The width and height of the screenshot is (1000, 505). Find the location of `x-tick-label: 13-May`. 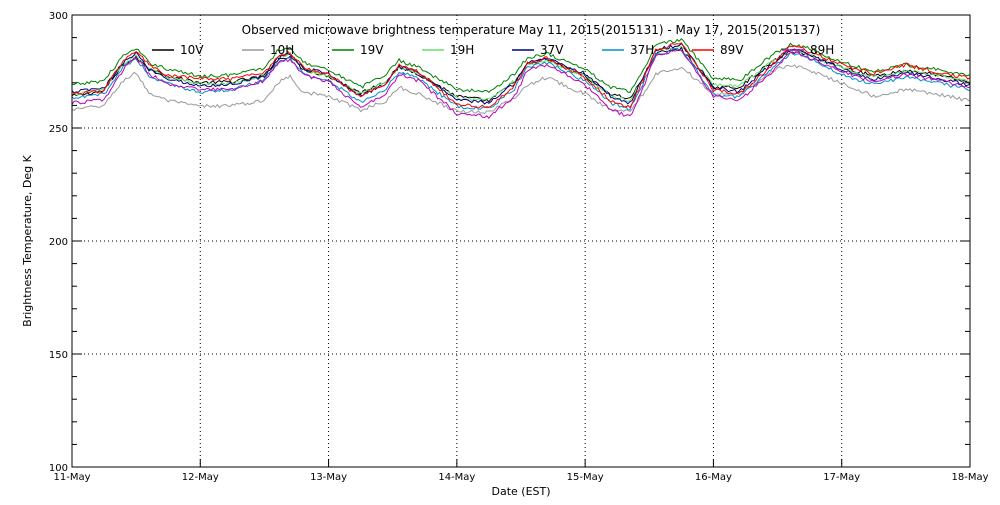

x-tick-label: 13-May is located at coordinates (328, 477).